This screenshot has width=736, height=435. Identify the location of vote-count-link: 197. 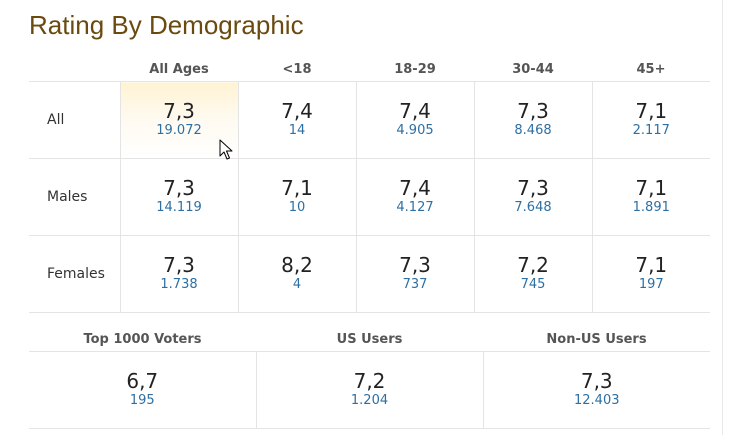
(651, 284).